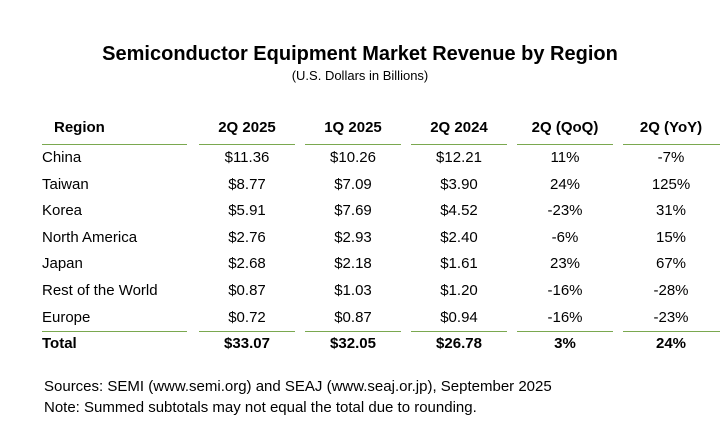 The image size is (720, 441). I want to click on value-cell: $2.18, so click(353, 264).